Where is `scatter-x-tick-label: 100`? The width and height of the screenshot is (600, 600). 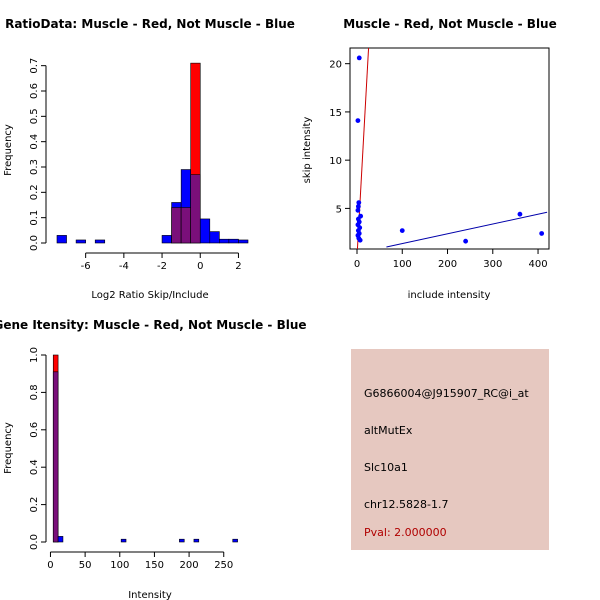 scatter-x-tick-label: 100 is located at coordinates (402, 264).